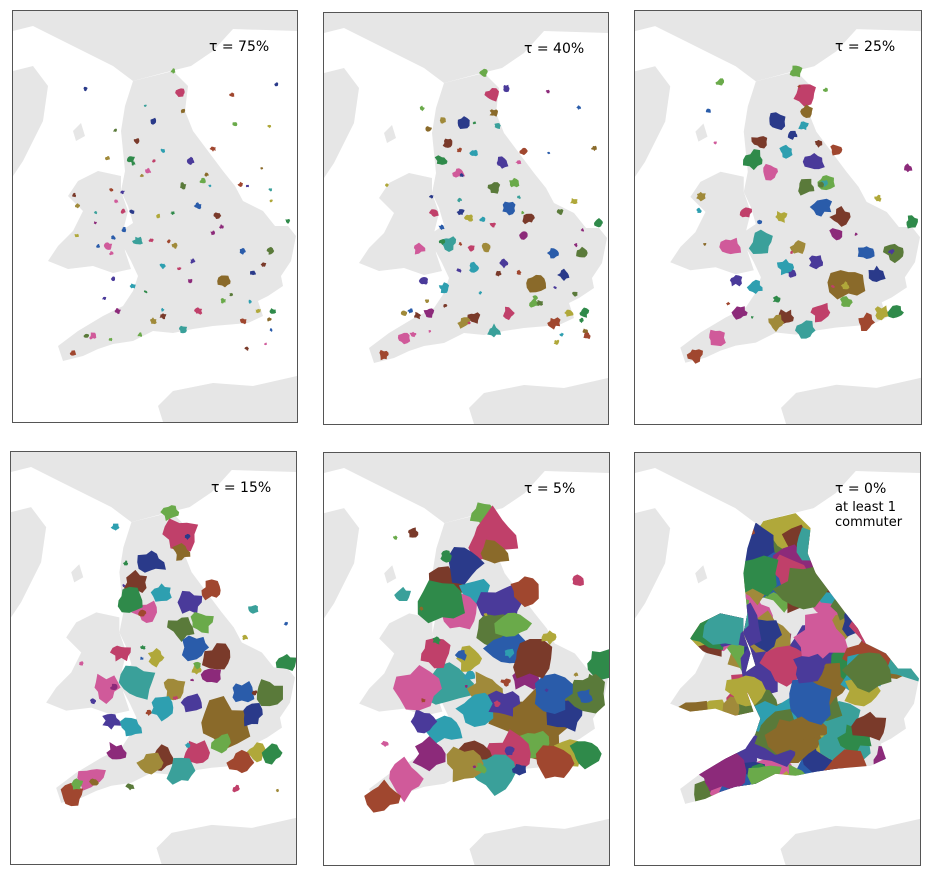  I want to click on tau-label: τ = 0%, so click(861, 489).